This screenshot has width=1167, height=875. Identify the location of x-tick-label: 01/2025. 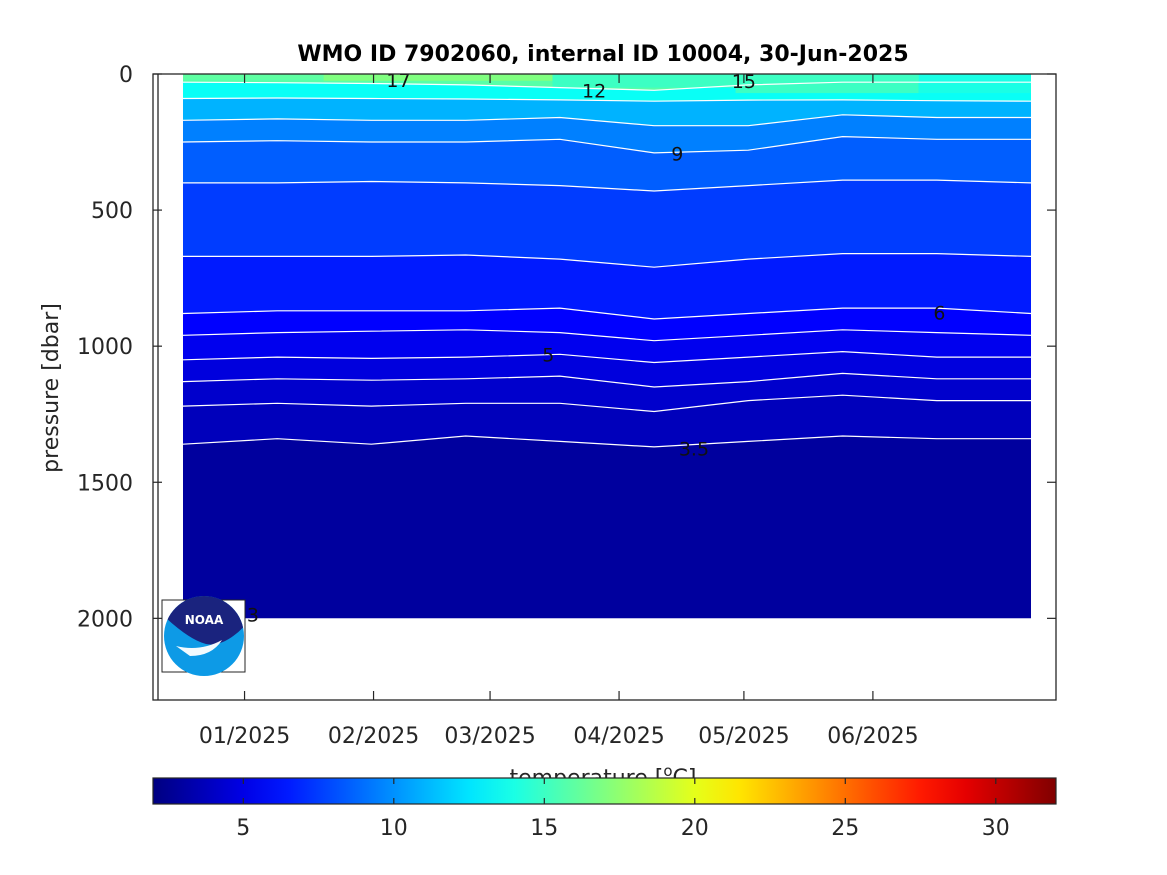
(244, 736).